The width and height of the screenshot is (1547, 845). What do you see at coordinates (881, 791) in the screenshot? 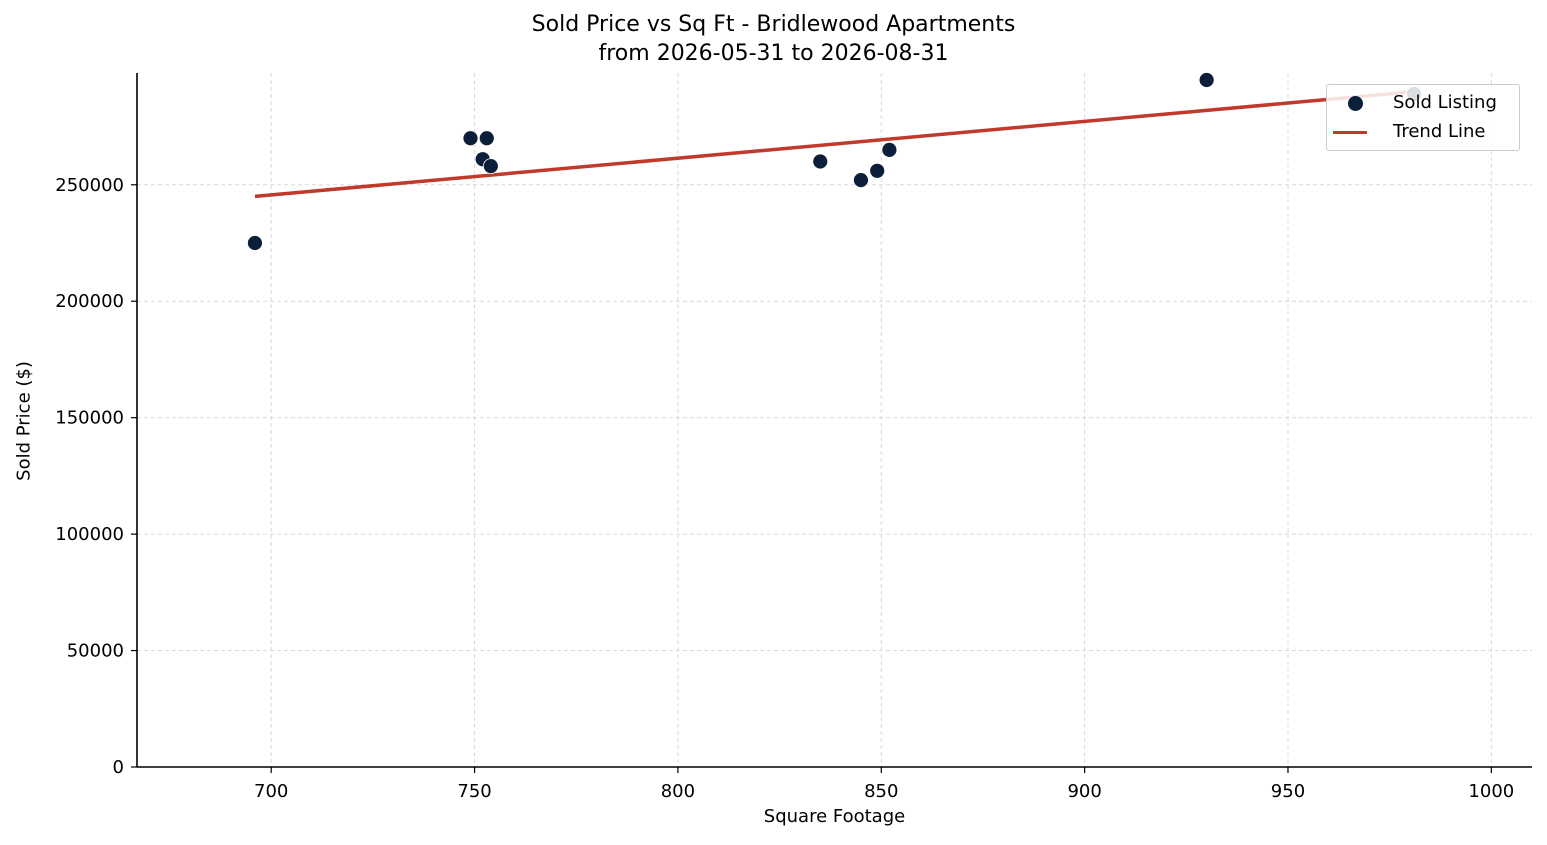
I see `x-tick-label: 850` at bounding box center [881, 791].